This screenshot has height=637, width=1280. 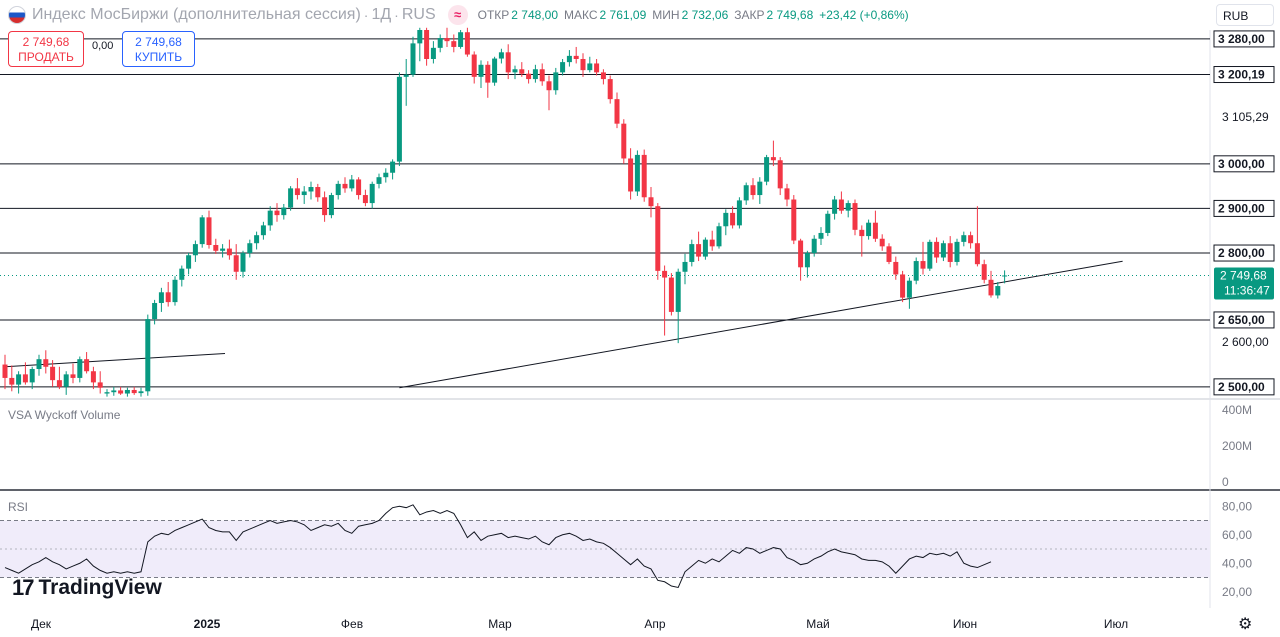 I want to click on gear-icon: ⚙, so click(x=1245, y=624).